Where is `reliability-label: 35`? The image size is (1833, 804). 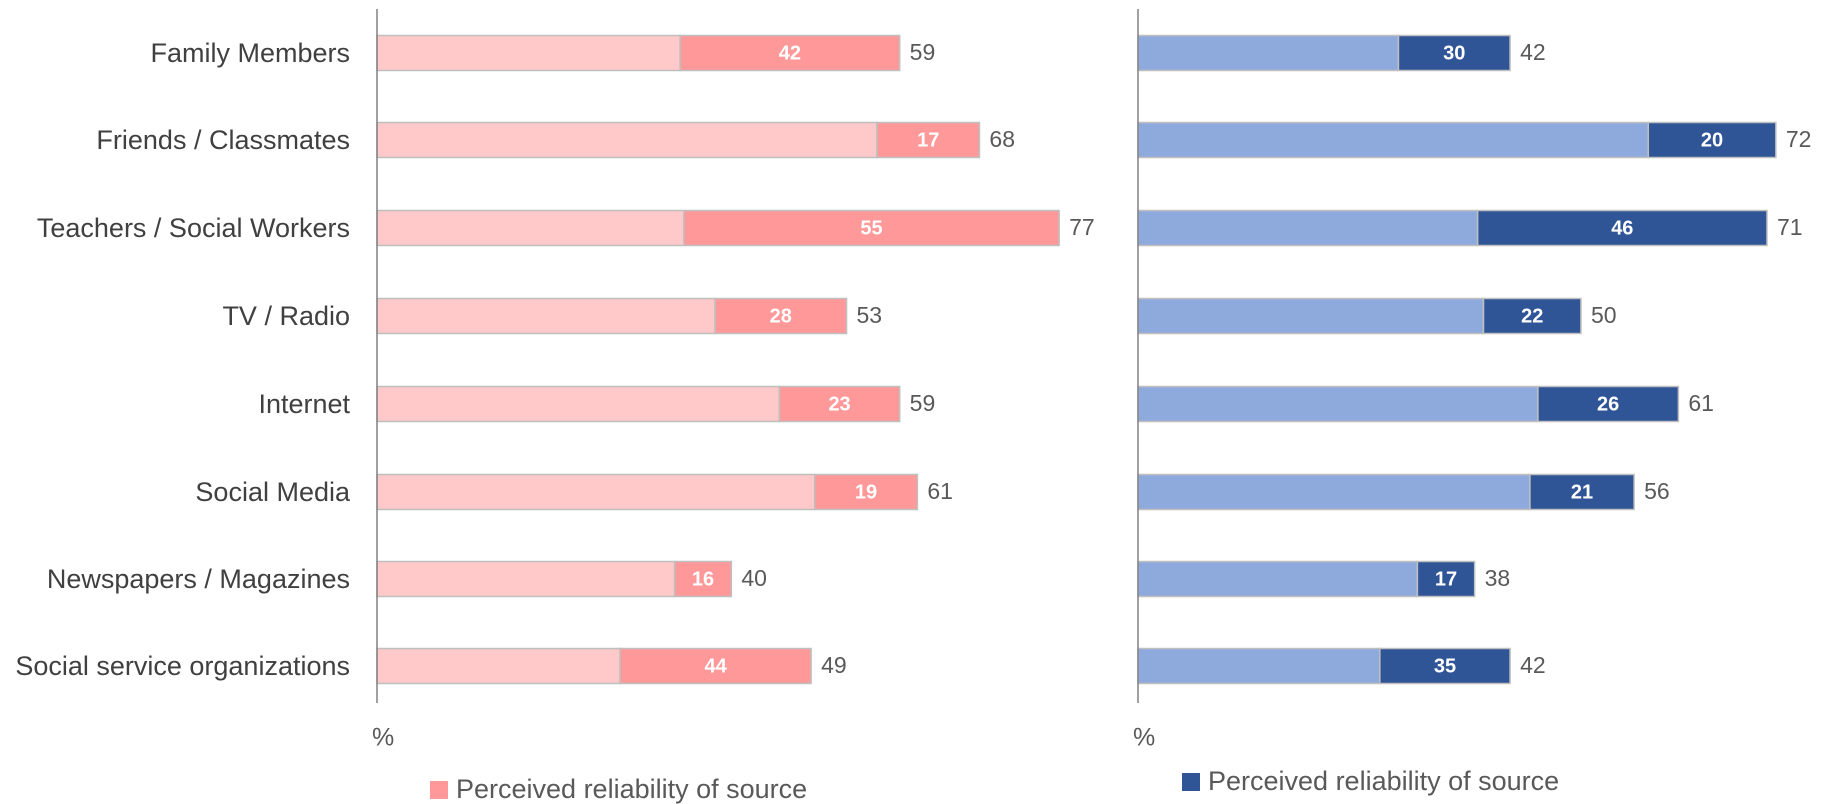 reliability-label: 35 is located at coordinates (1445, 666).